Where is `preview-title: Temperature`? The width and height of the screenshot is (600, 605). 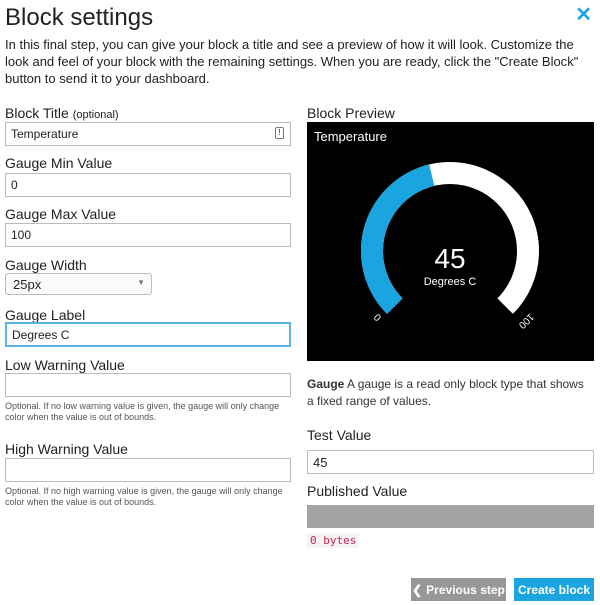
preview-title: Temperature is located at coordinates (350, 136).